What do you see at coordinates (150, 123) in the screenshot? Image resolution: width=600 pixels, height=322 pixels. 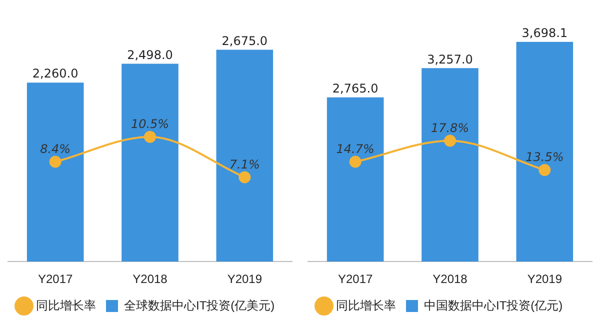 I see `data-label: 10.5%` at bounding box center [150, 123].